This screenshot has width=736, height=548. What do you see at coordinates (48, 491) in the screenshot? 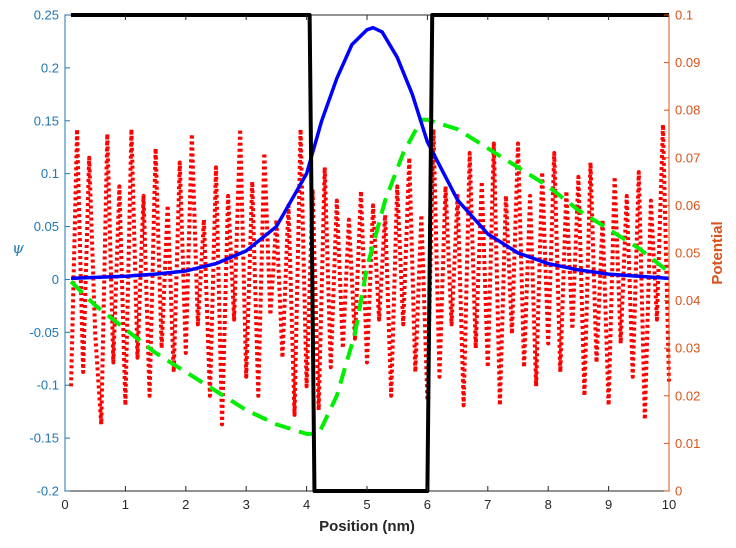
I see `y-left-tick-label: -0.2` at bounding box center [48, 491].